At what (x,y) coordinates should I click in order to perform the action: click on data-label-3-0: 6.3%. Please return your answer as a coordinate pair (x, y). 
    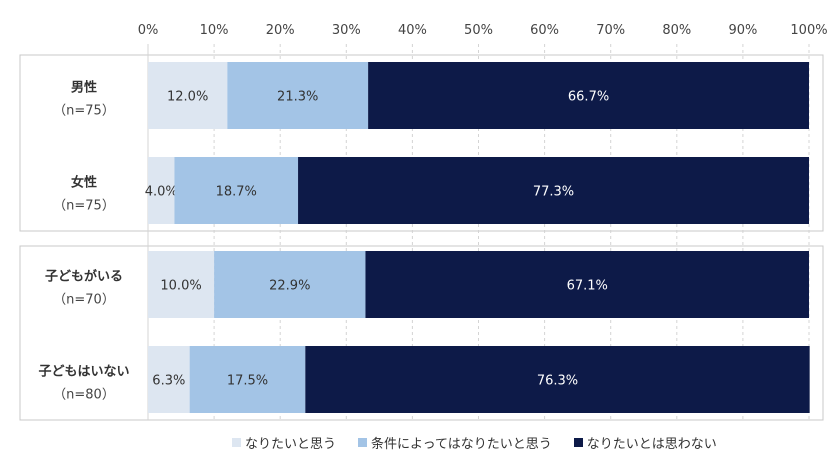
    Looking at the image, I should click on (168, 381).